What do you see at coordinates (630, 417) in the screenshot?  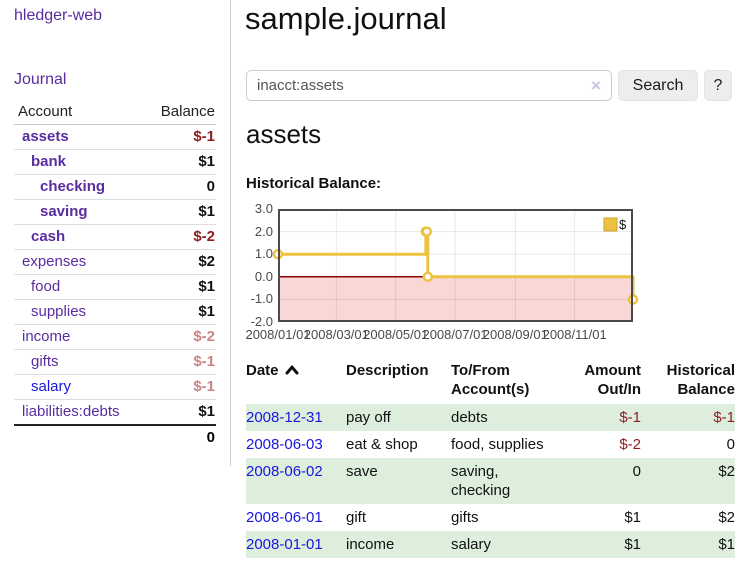 I see `transaction-amount: $-1` at bounding box center [630, 417].